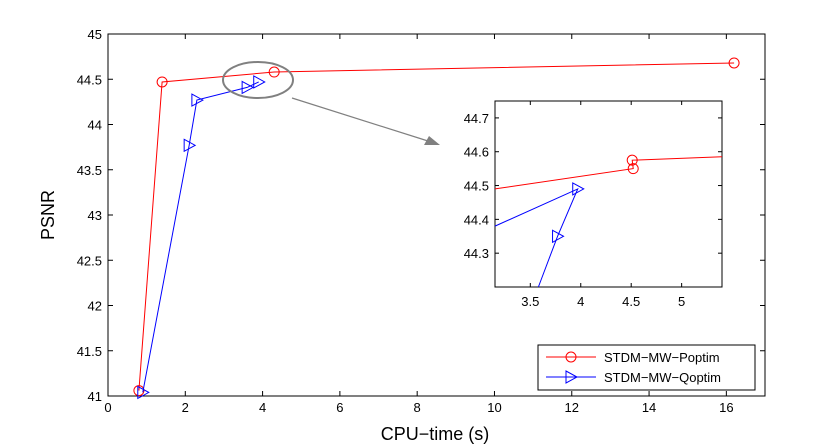 Image resolution: width=830 pixels, height=446 pixels. I want to click on zoom-ellipse, so click(258, 80).